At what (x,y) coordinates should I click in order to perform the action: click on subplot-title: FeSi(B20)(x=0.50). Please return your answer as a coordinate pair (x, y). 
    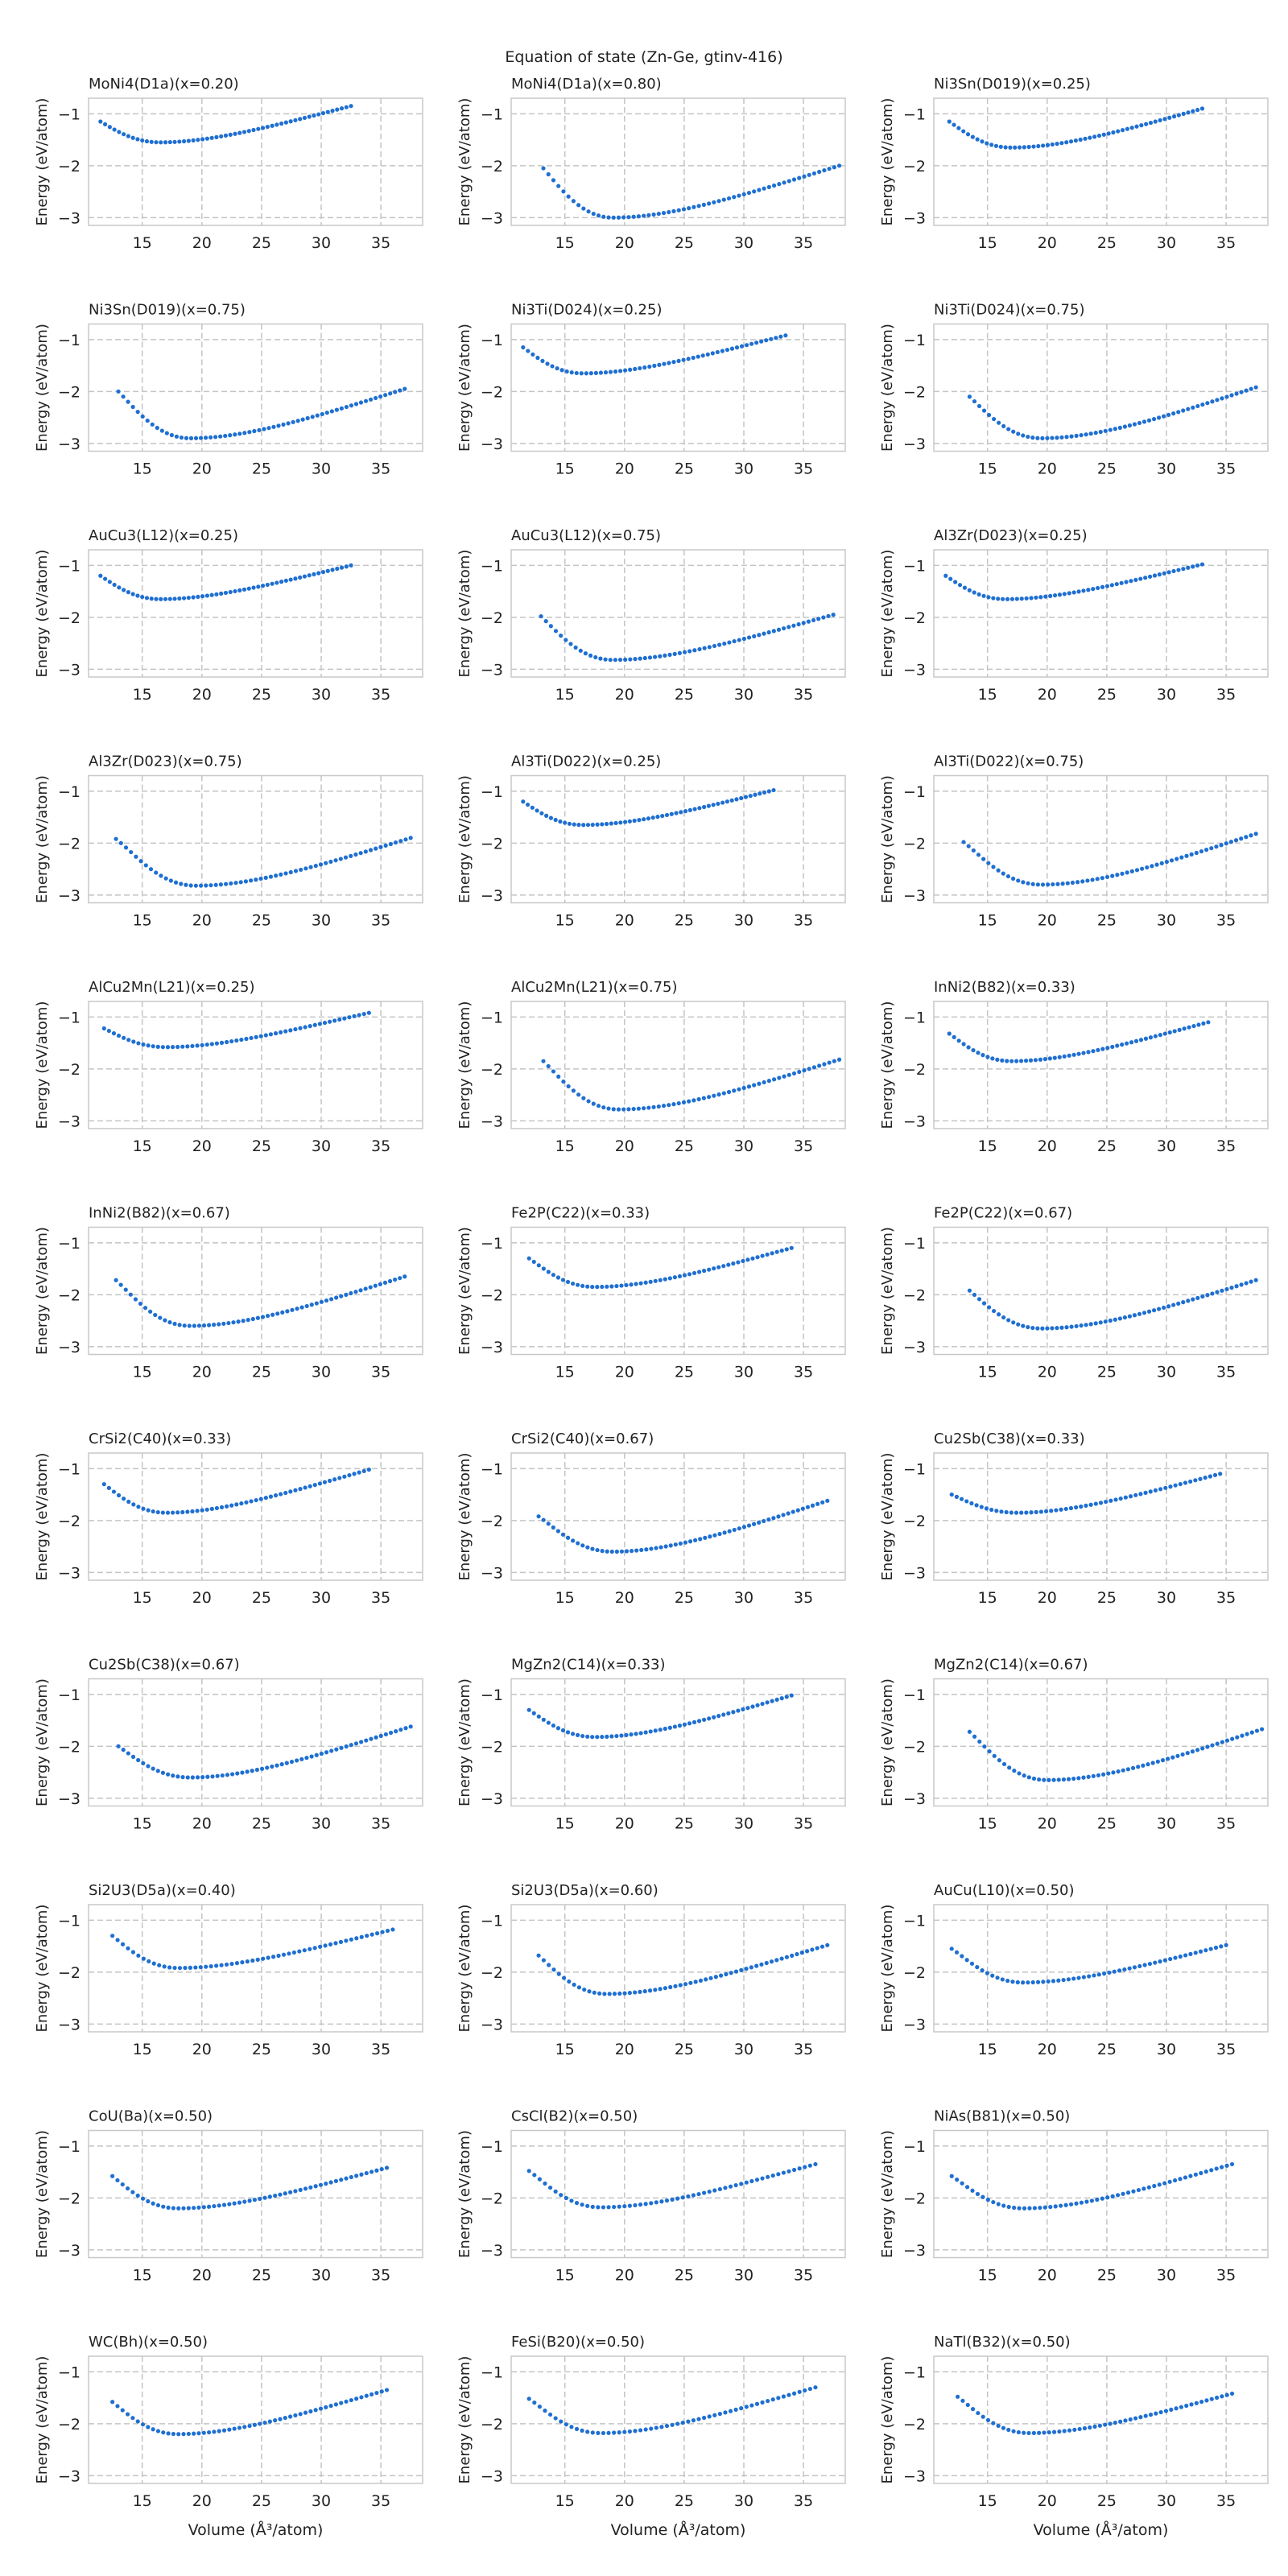
    Looking at the image, I should click on (578, 2342).